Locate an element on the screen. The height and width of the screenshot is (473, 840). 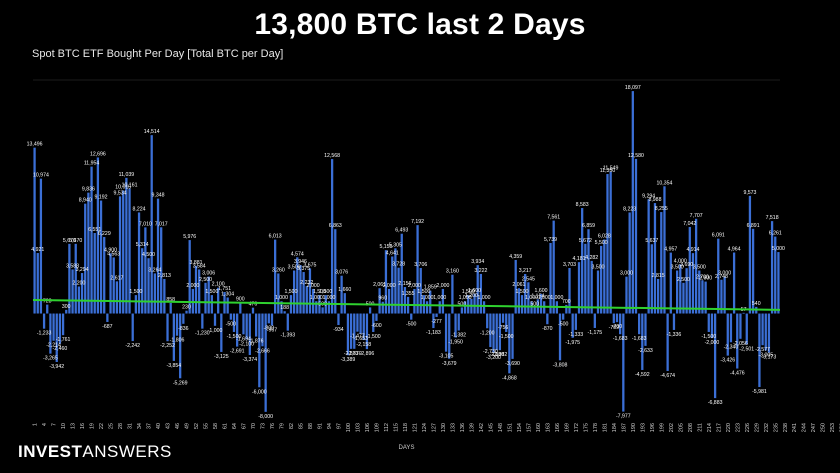
x-tick-label: 76 is located at coordinates (273, 426).